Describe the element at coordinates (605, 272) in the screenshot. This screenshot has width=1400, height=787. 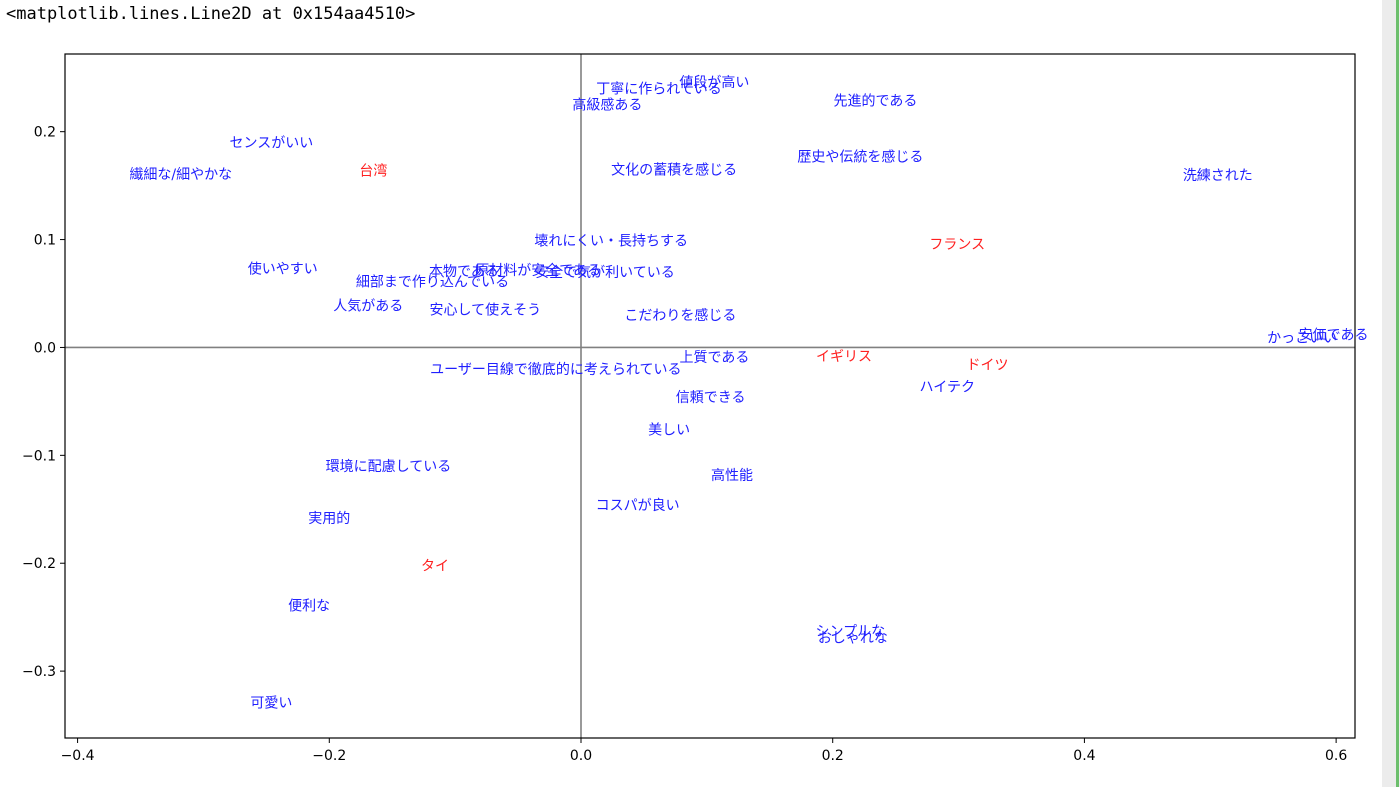
I see `column-point-label: 安全で気が利いている` at that location.